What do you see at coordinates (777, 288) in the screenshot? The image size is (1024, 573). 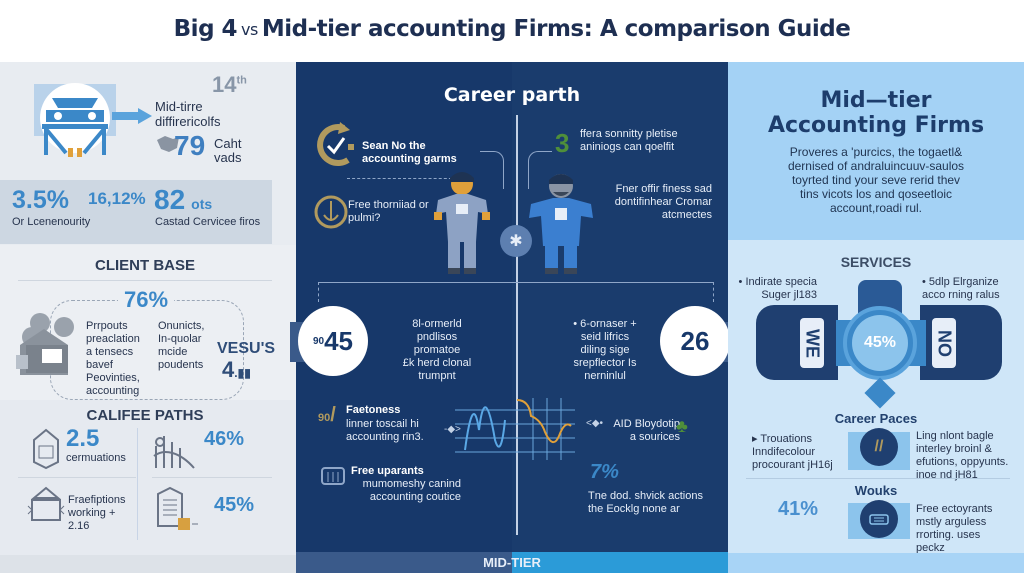 I see `services-left-note: • Indirate specia Suger jl183` at bounding box center [777, 288].